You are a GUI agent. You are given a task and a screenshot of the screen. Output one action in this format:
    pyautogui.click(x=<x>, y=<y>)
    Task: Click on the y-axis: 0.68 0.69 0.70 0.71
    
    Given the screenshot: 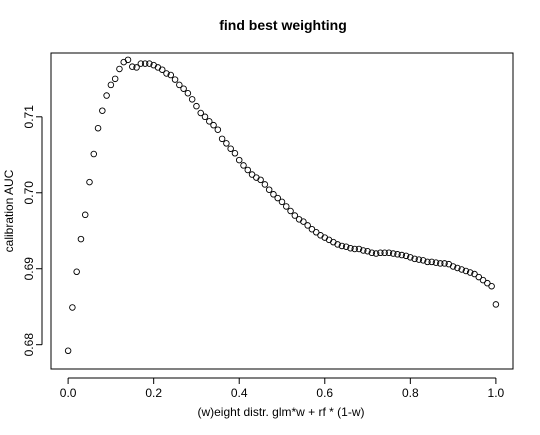 What is the action you would take?
    pyautogui.click(x=32, y=230)
    